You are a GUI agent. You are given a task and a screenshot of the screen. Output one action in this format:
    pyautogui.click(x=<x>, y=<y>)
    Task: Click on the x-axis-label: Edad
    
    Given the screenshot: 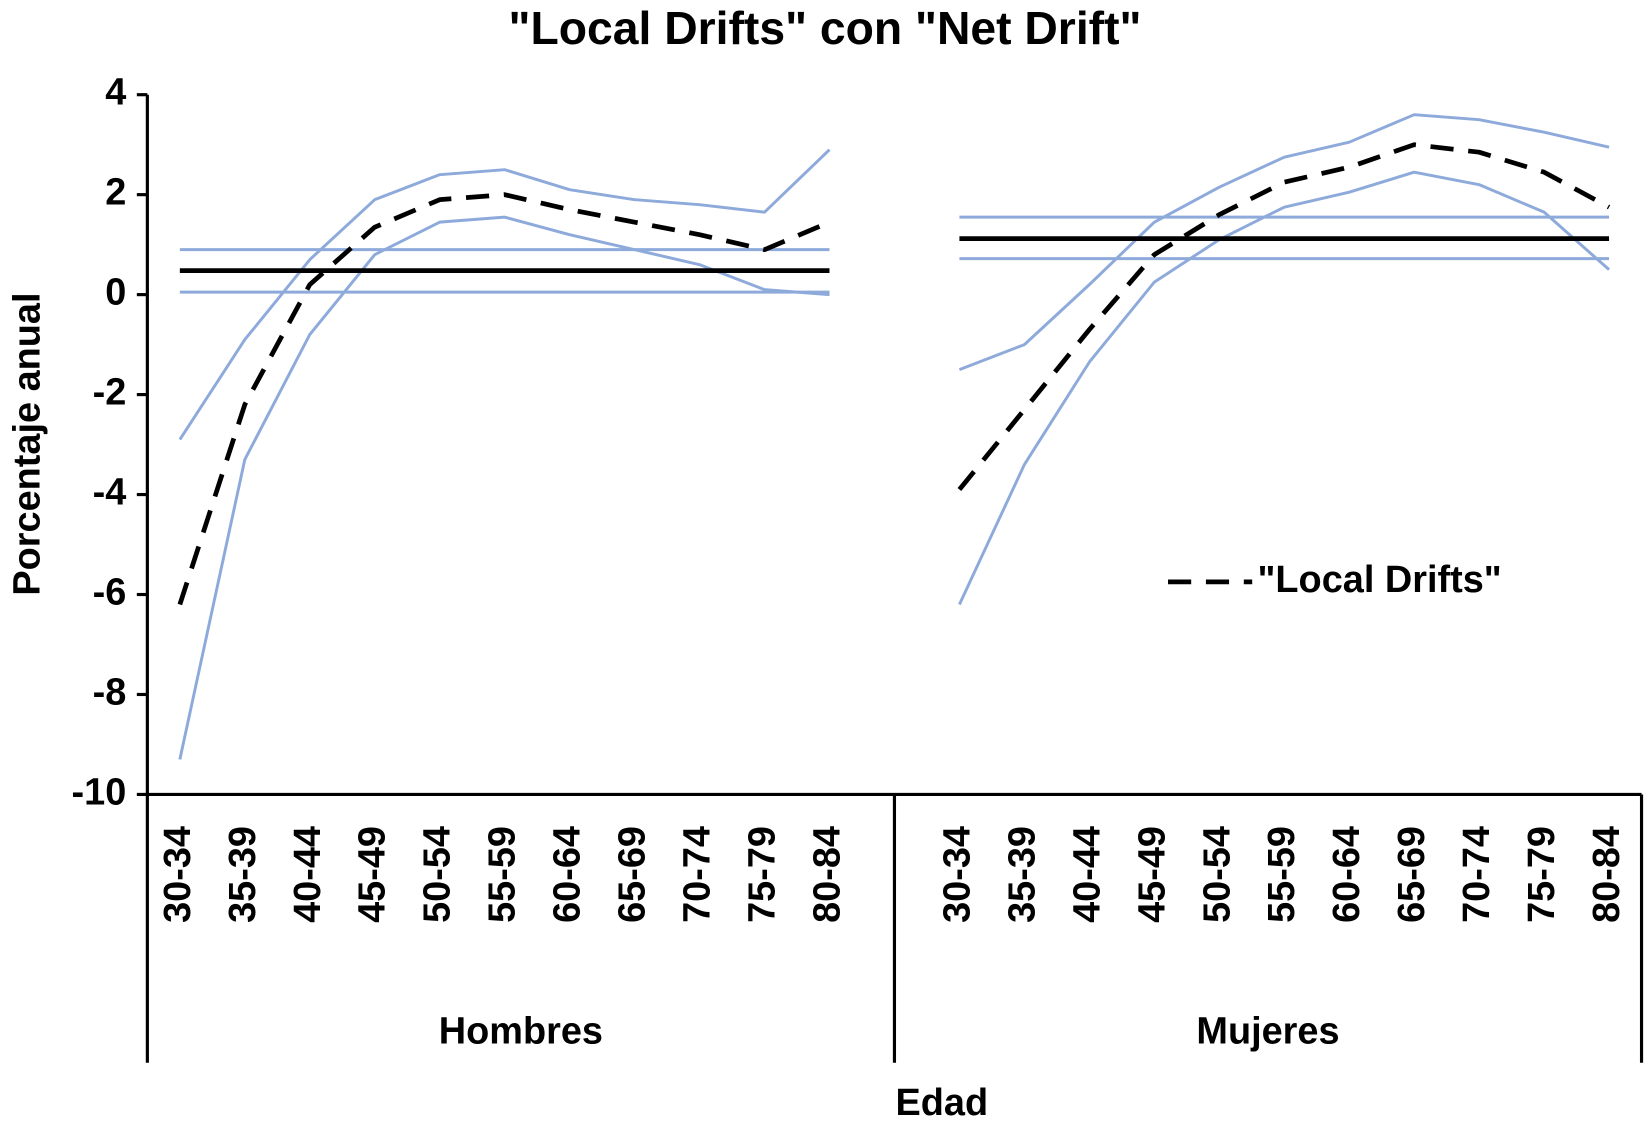 What is the action you would take?
    pyautogui.click(x=941, y=1103)
    